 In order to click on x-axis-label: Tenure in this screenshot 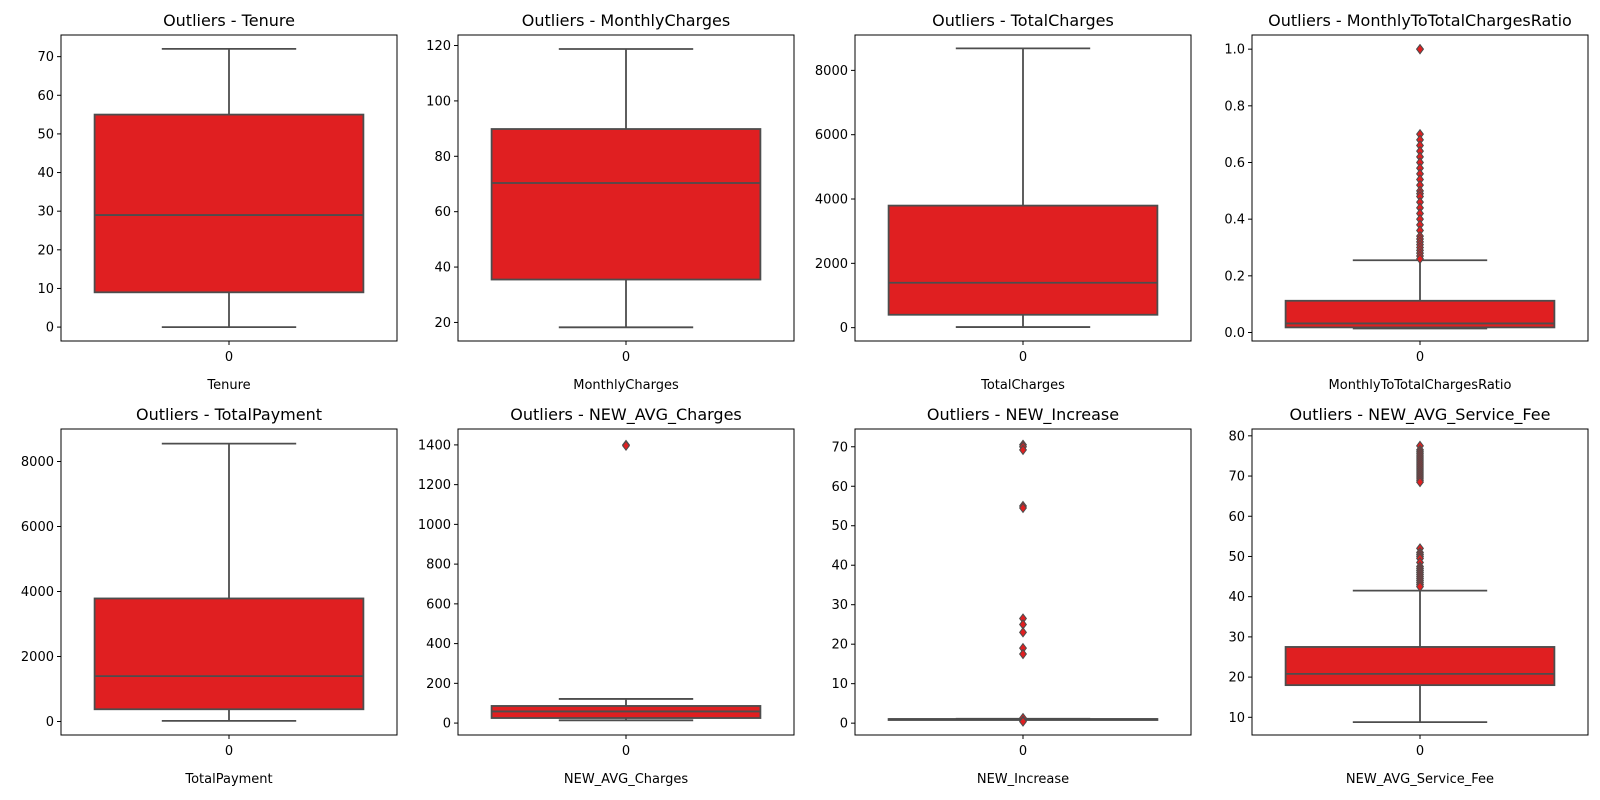, I will do `click(228, 385)`.